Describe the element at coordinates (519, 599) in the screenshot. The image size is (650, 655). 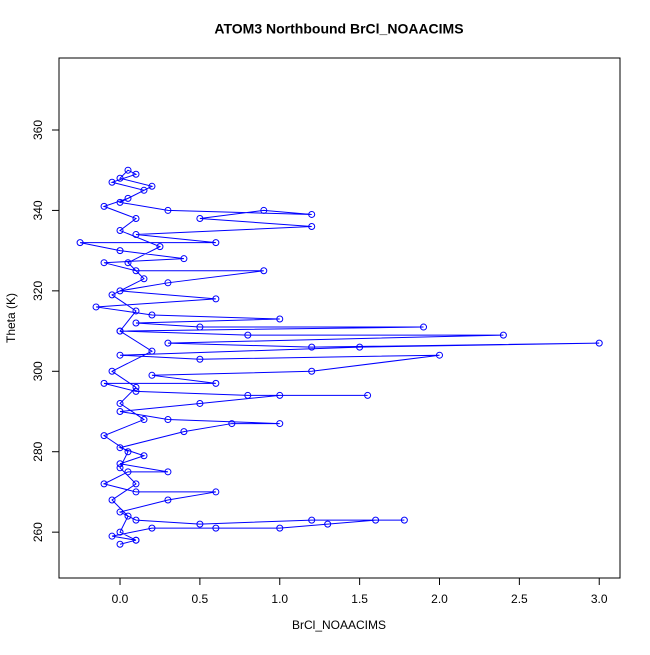
I see `x-tick-label: 2.5` at that location.